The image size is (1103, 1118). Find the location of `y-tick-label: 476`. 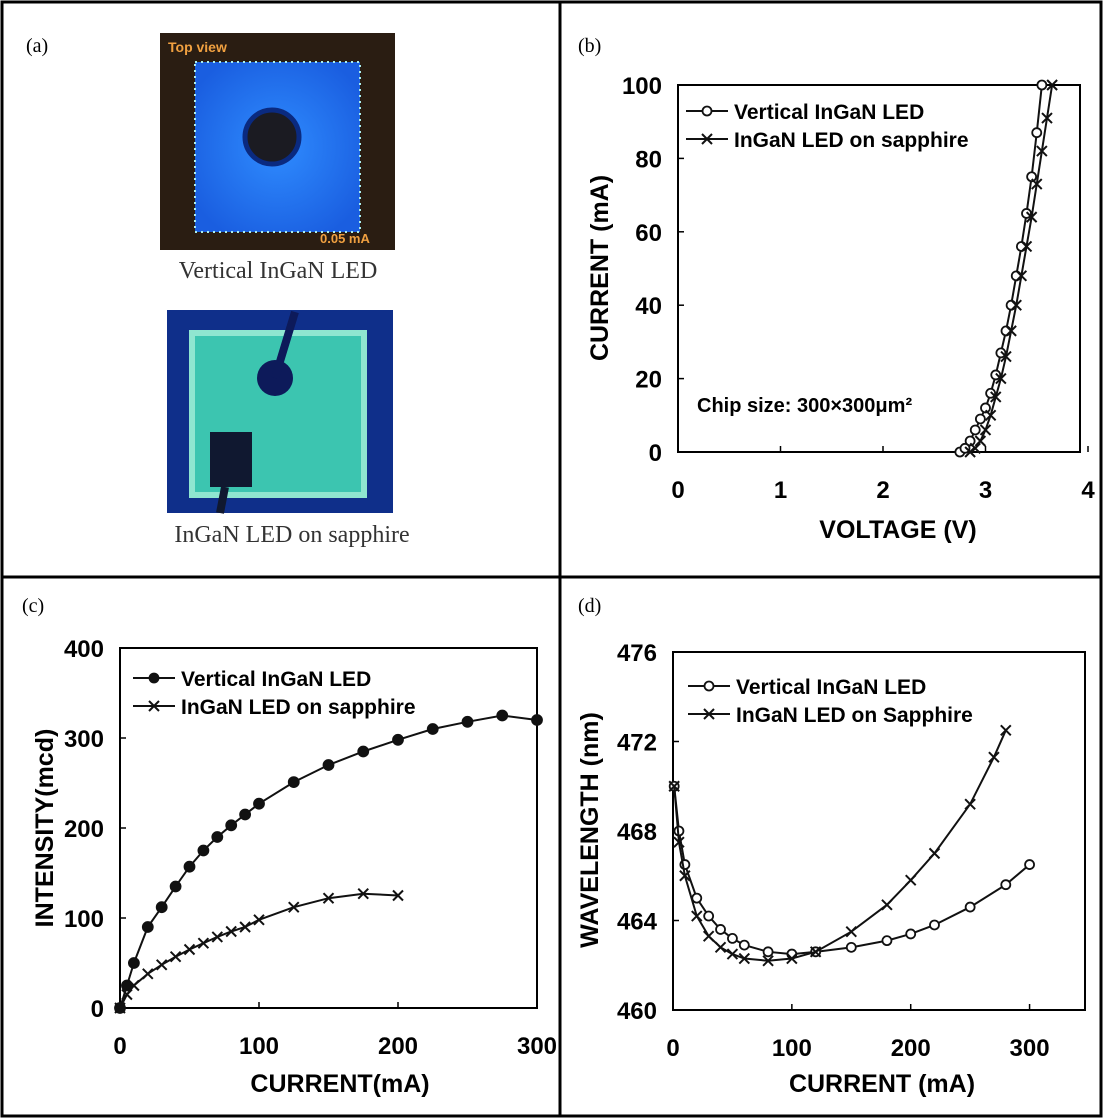

y-tick-label: 476 is located at coordinates (637, 653).